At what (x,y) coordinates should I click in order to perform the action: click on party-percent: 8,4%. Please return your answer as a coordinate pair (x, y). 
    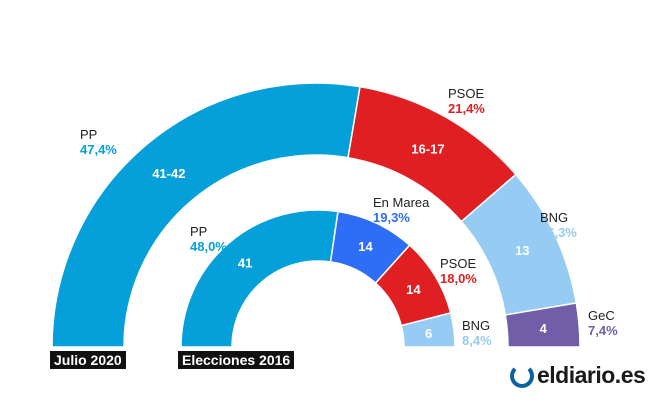
    Looking at the image, I should click on (477, 340).